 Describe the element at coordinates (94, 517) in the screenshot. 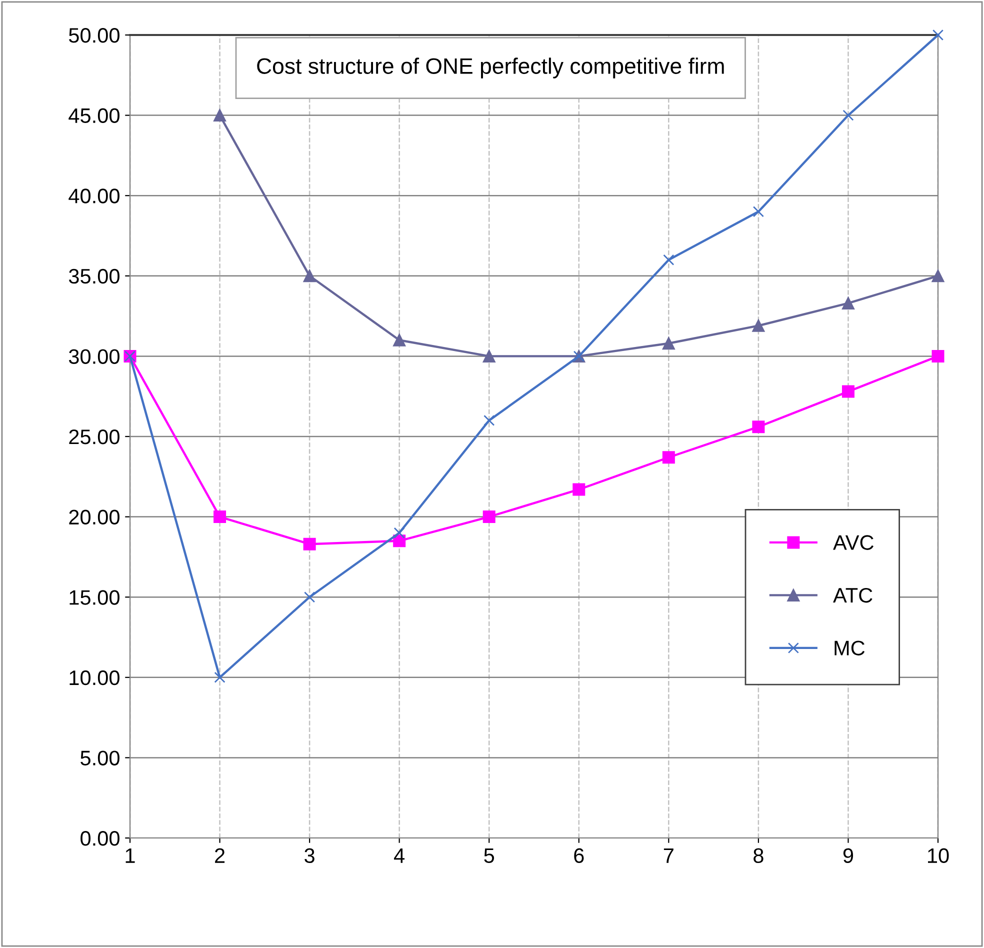

I see `y-tick-label: 20.00` at that location.